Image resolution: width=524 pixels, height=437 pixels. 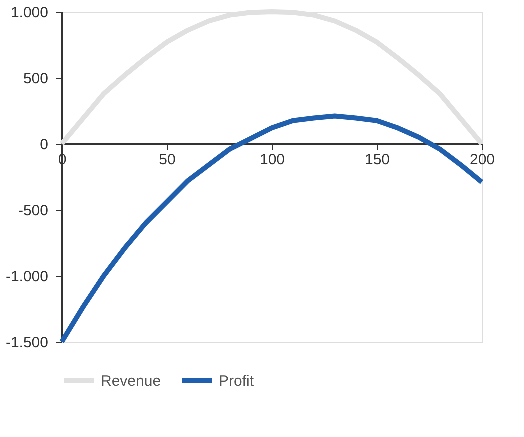 I want to click on legend-label: Profit, so click(x=237, y=381).